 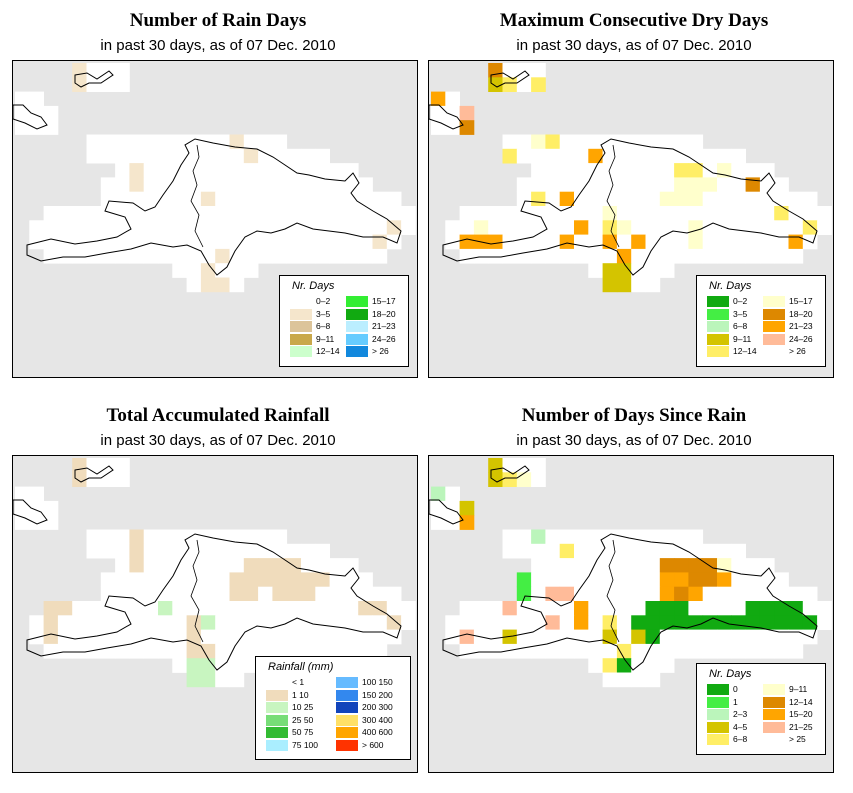 I want to click on legend-label: 6–8, so click(x=323, y=326).